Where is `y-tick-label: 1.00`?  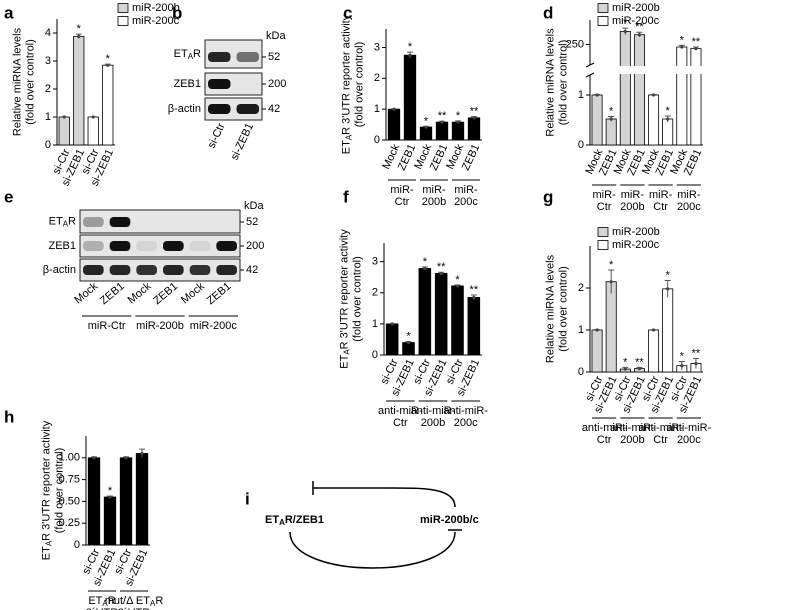
y-tick-label: 1.00 is located at coordinates (69, 458).